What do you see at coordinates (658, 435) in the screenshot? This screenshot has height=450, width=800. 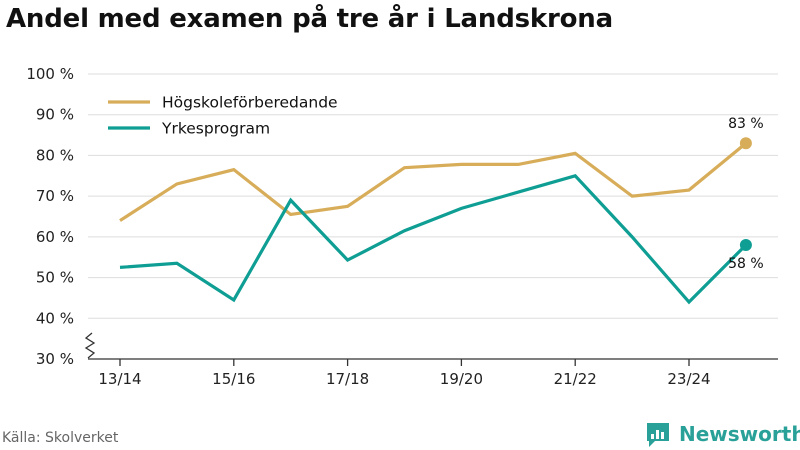 I see `newsworthy-logo-icon` at bounding box center [658, 435].